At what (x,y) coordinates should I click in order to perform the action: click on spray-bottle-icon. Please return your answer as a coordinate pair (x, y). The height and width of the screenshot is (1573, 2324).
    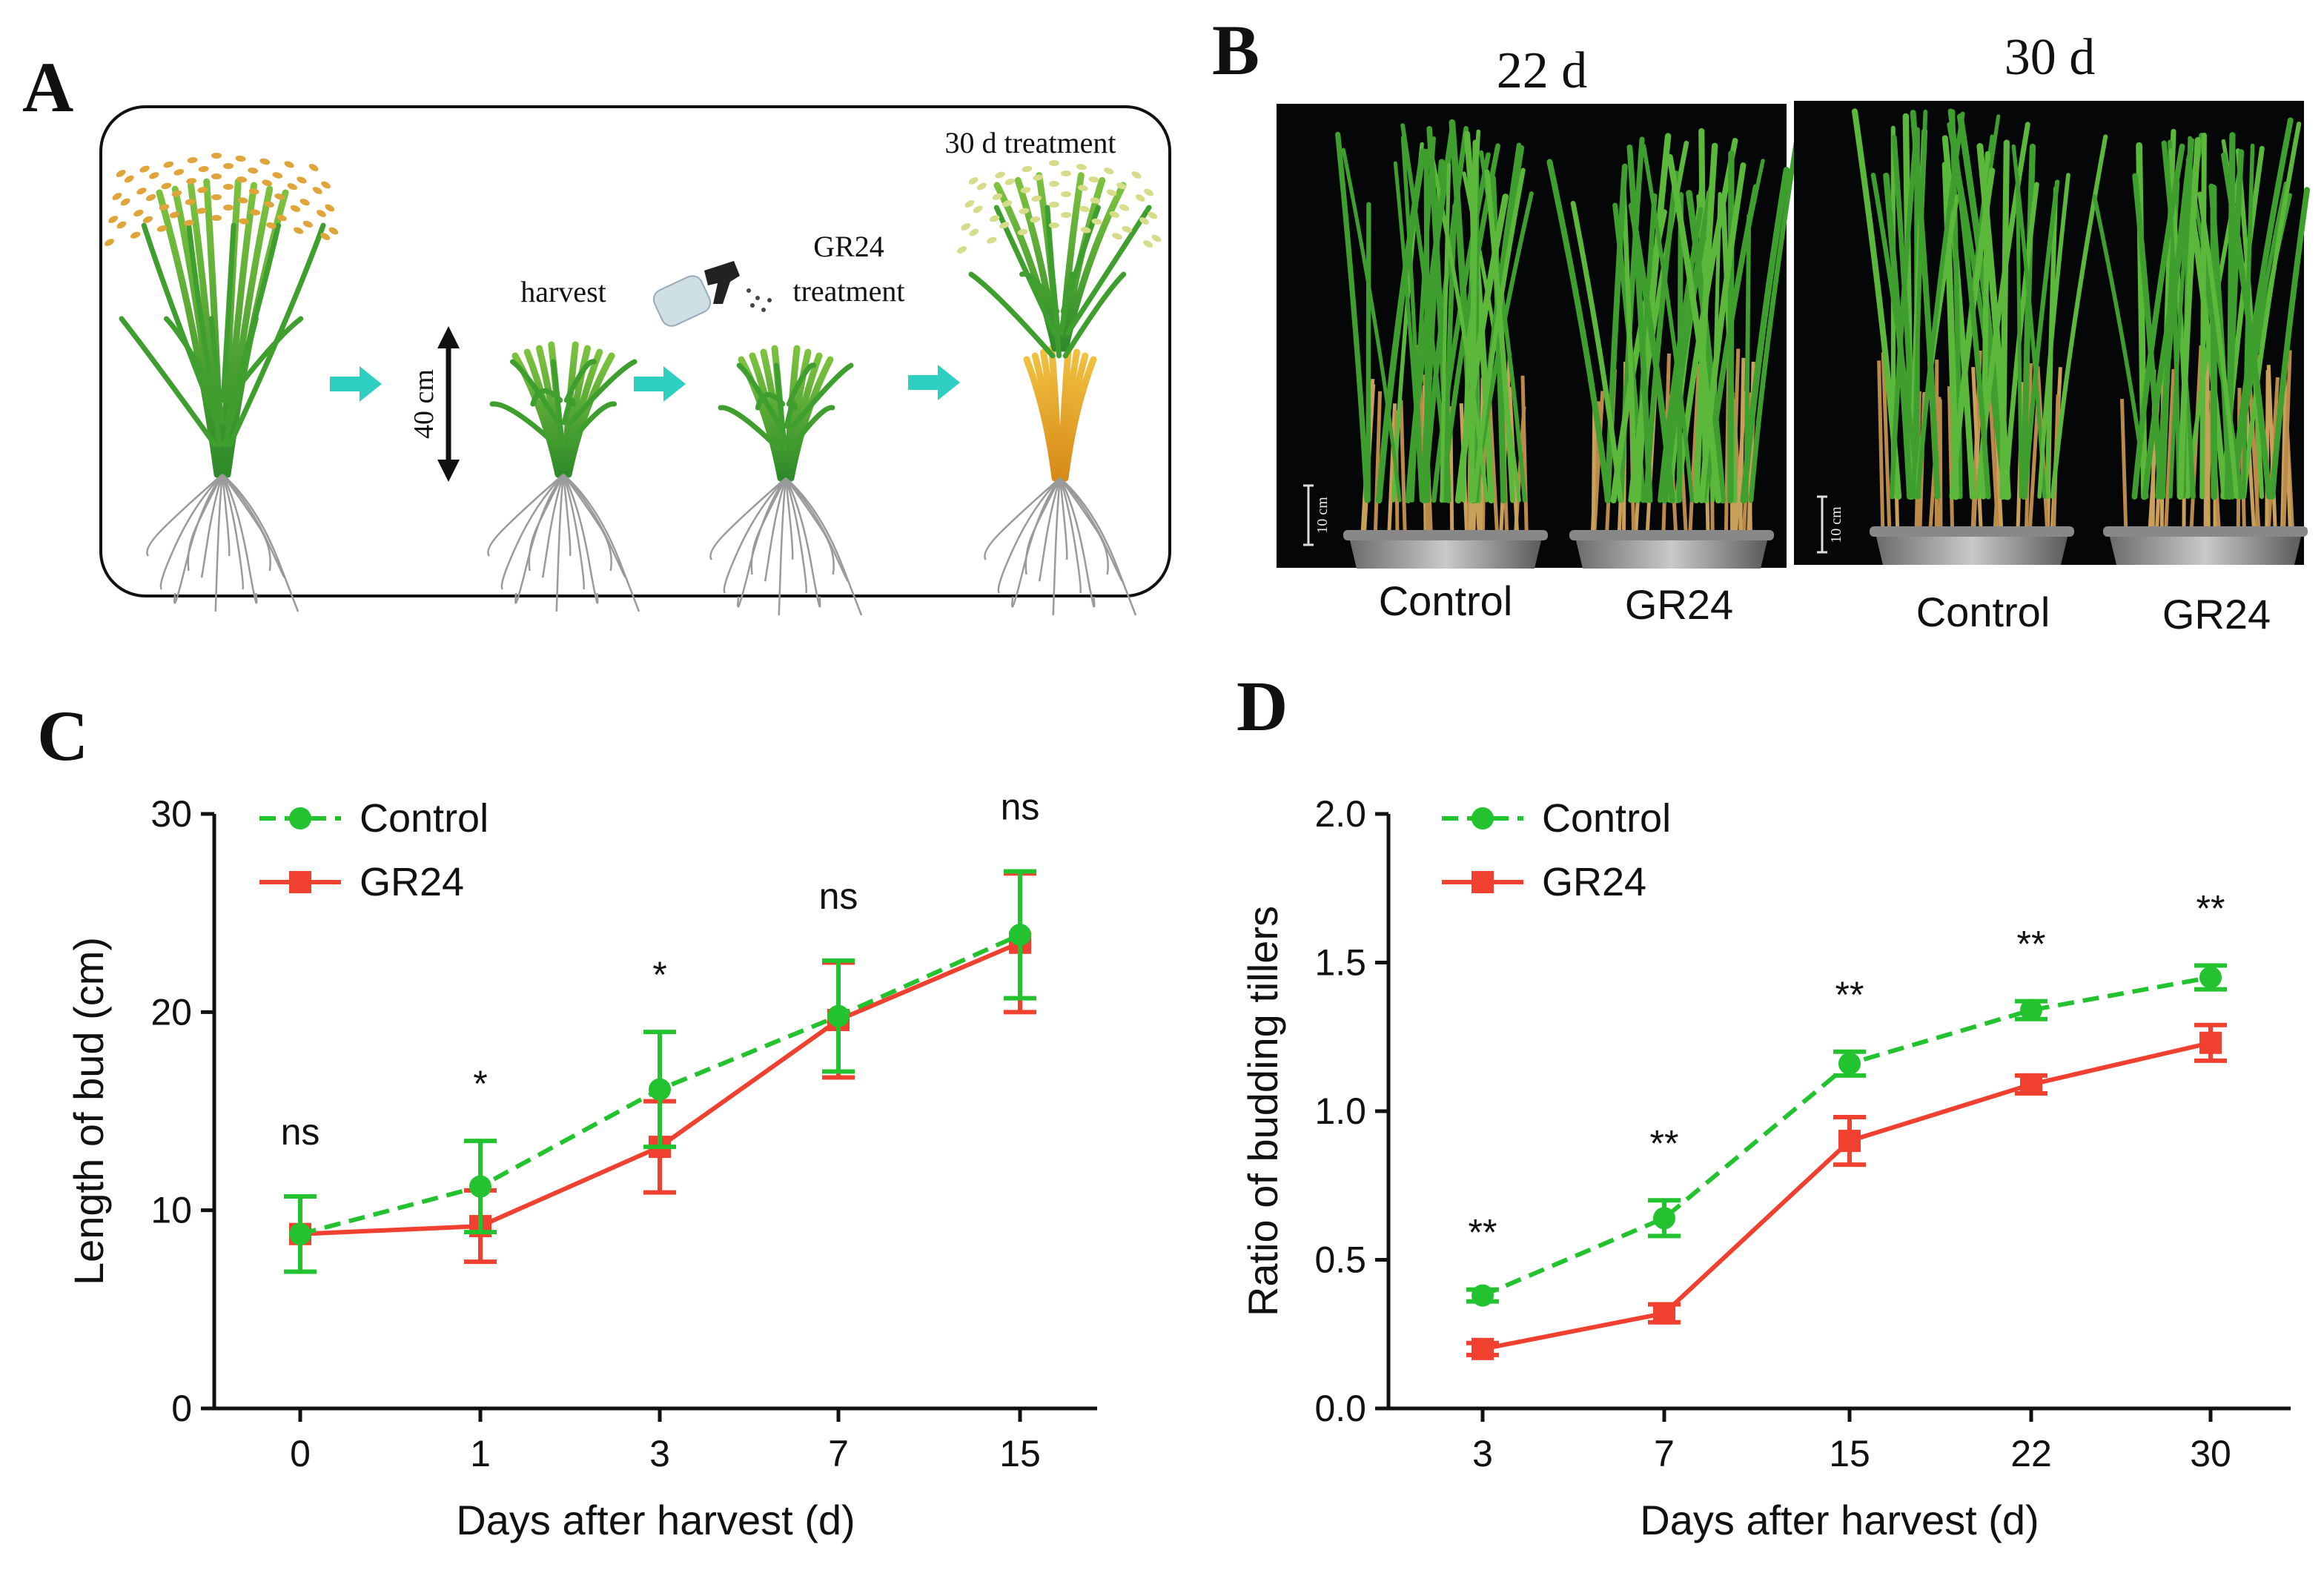
    Looking at the image, I should click on (712, 294).